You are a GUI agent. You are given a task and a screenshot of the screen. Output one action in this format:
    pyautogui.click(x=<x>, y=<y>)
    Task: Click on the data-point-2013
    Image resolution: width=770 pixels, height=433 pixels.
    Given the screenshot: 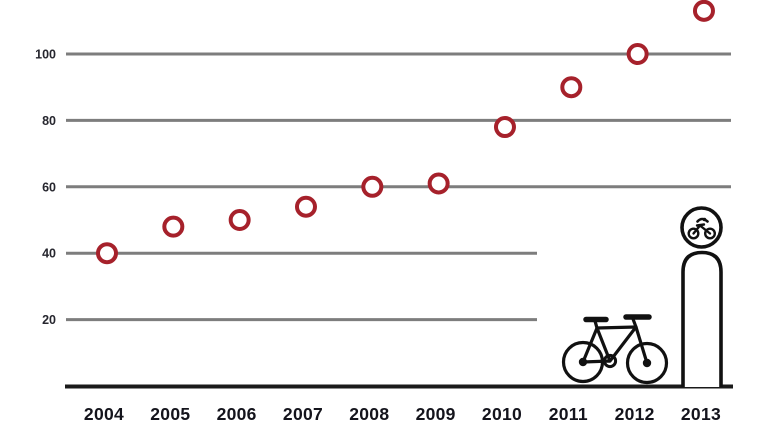 What is the action you would take?
    pyautogui.click(x=703, y=11)
    